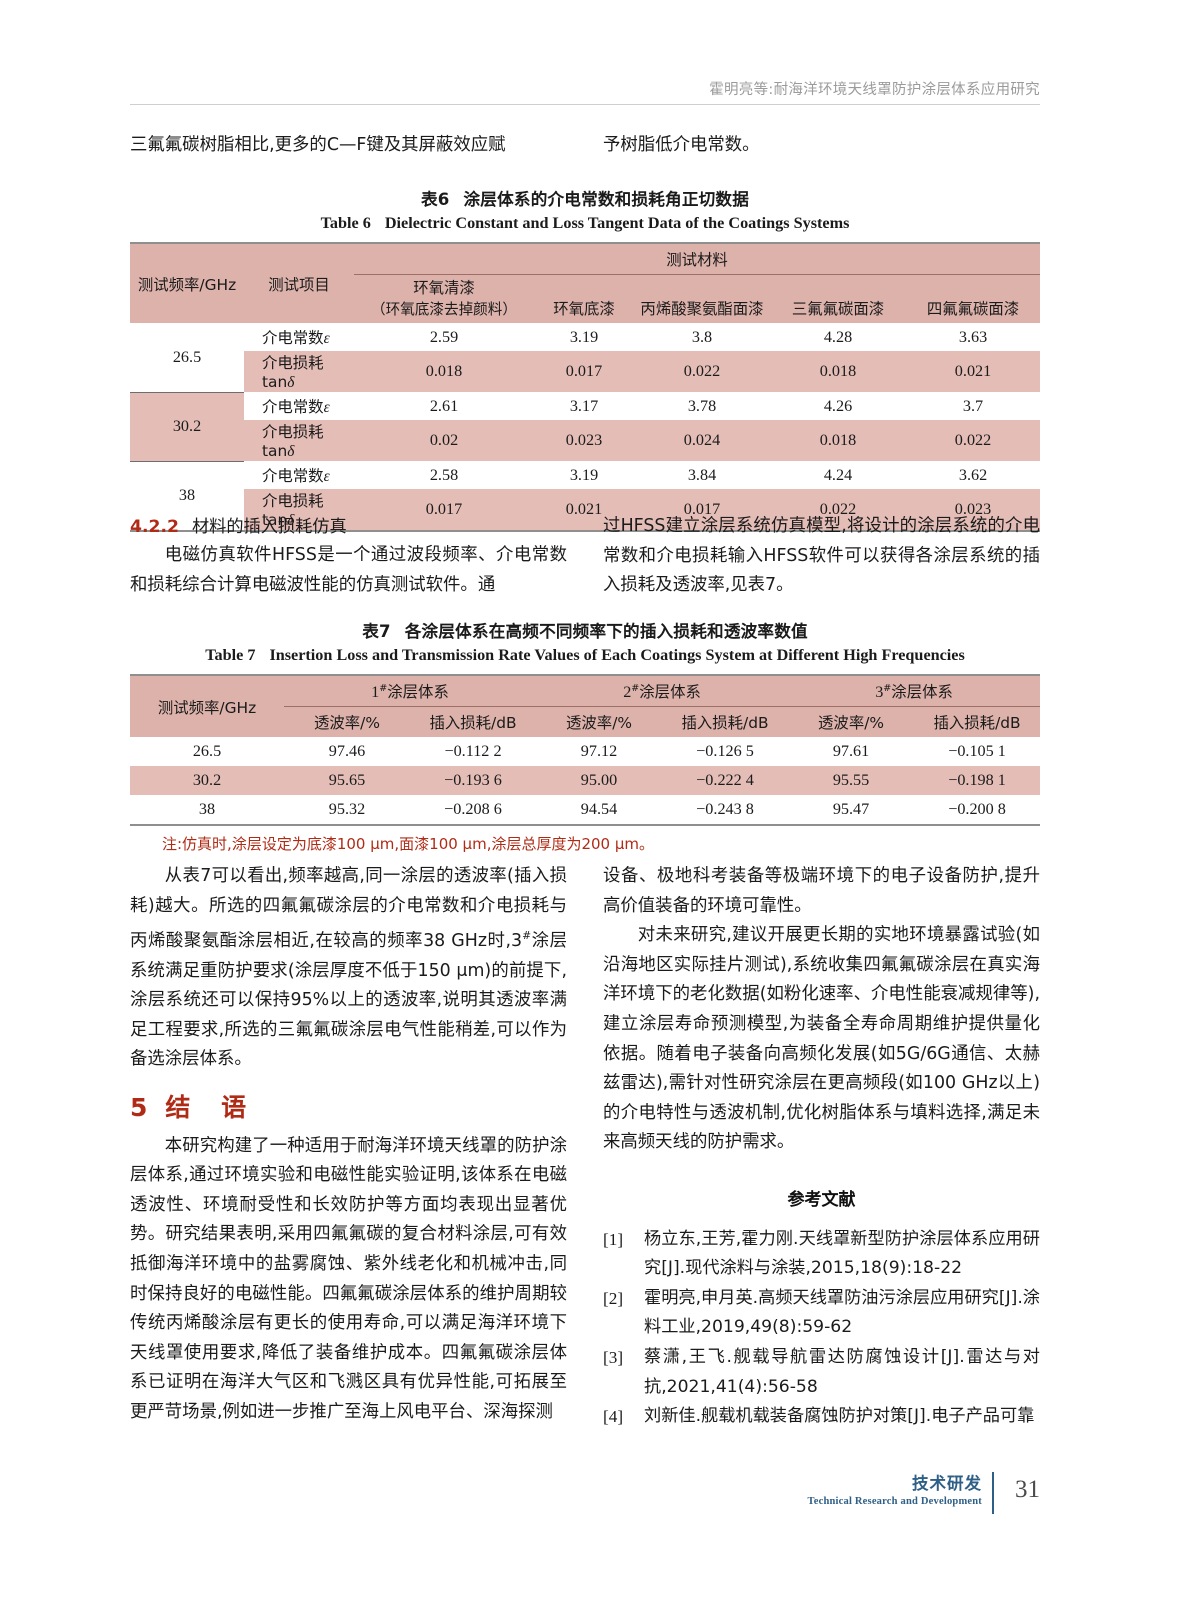 This screenshot has height=1600, width=1187. I want to click on table6-group-header: 测试材料, so click(697, 258).